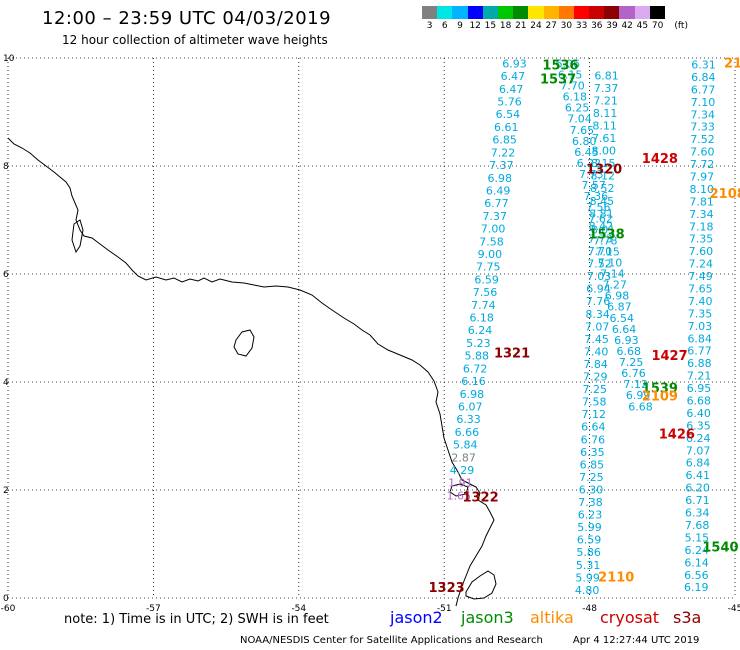 This screenshot has height=650, width=740. I want to click on swh-value: 6.68, so click(640, 406).